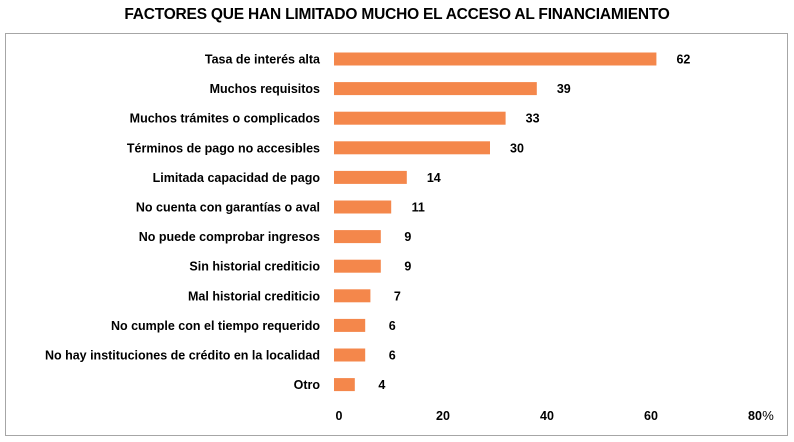  Describe the element at coordinates (225, 119) in the screenshot. I see `category-label-muchos-tramites-o-complicados: Muchos trámites o complicados` at that location.